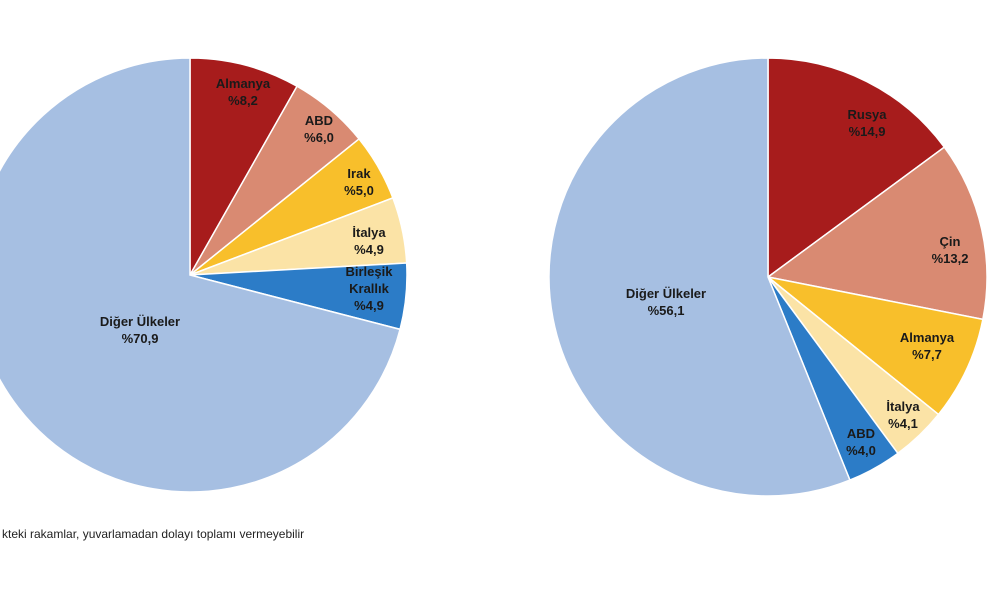 Image resolution: width=1000 pixels, height=593 pixels. I want to click on right-pie-label-abd: ABD %4,0, so click(861, 442).